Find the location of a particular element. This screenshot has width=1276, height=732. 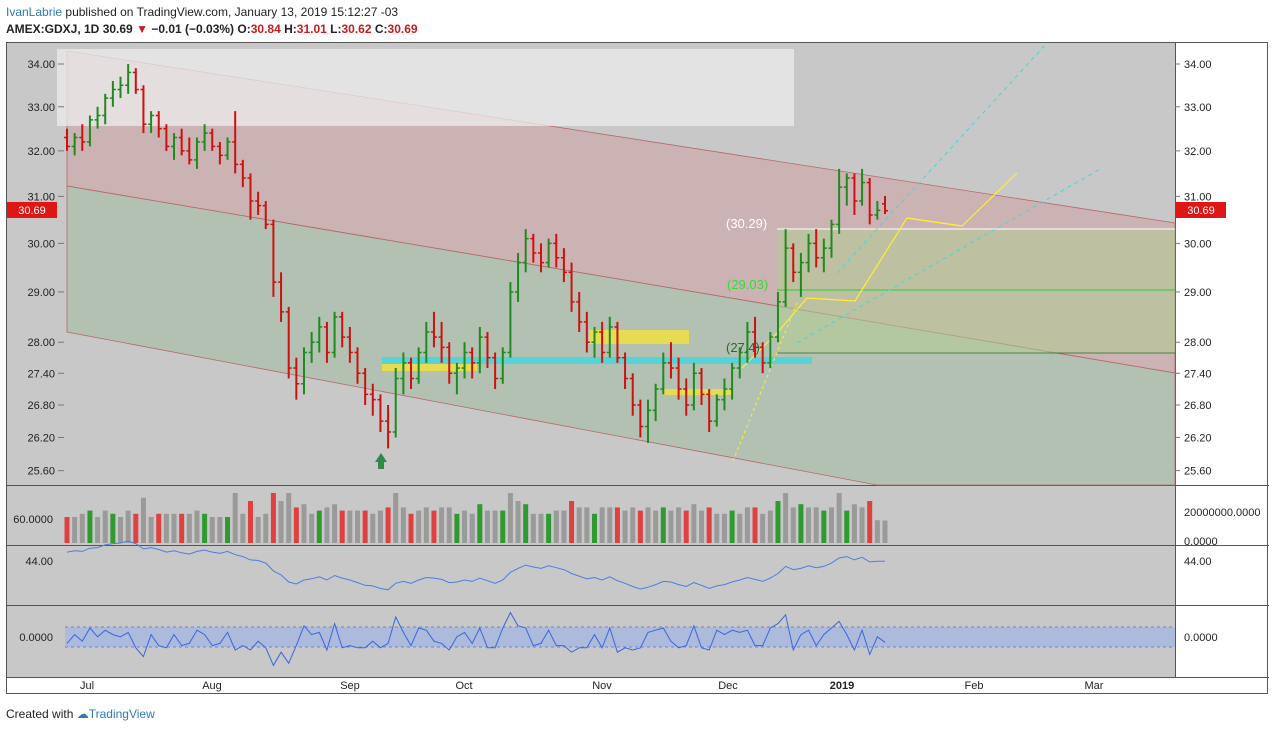

yellow-zone is located at coordinates (639, 337).